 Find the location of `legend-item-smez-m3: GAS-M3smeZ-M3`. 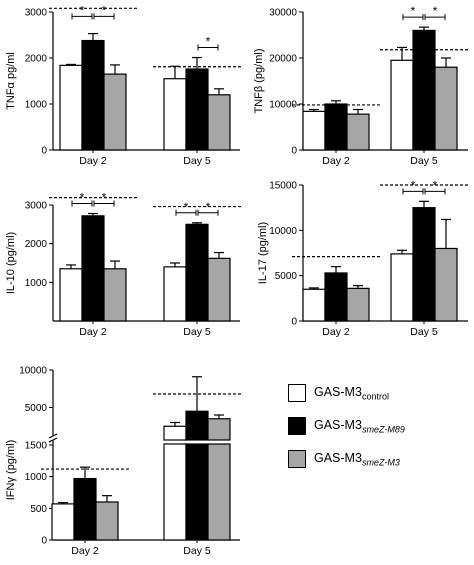

legend-item-smez-m3: GAS-M3smeZ-M3 is located at coordinates (378, 459).